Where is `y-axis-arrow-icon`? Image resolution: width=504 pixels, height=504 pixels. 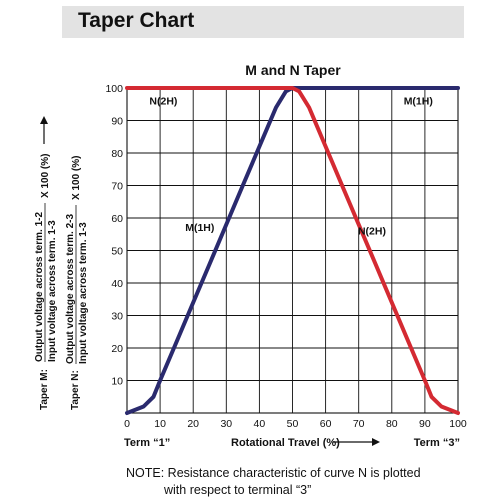
y-axis-arrow-icon is located at coordinates (44, 130).